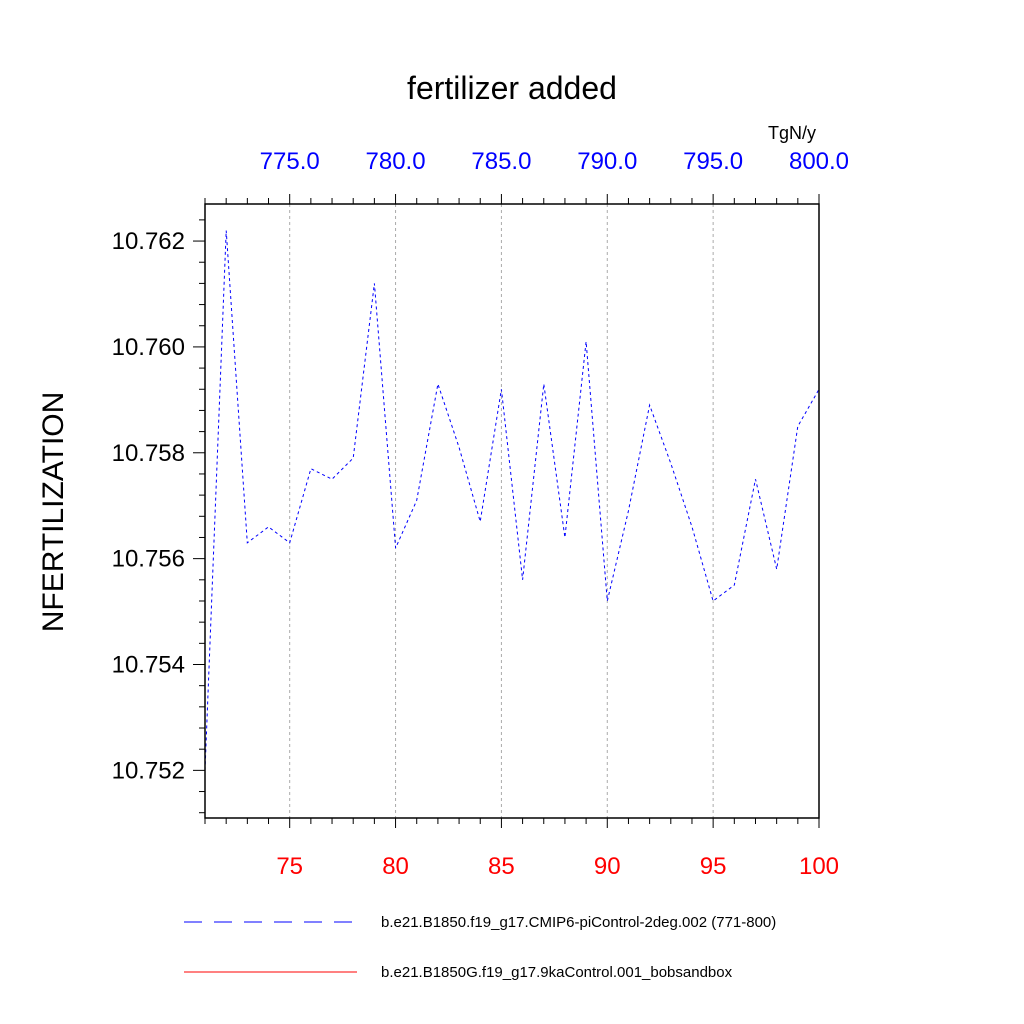  I want to click on y-tick-label: 10.758, so click(148, 453).